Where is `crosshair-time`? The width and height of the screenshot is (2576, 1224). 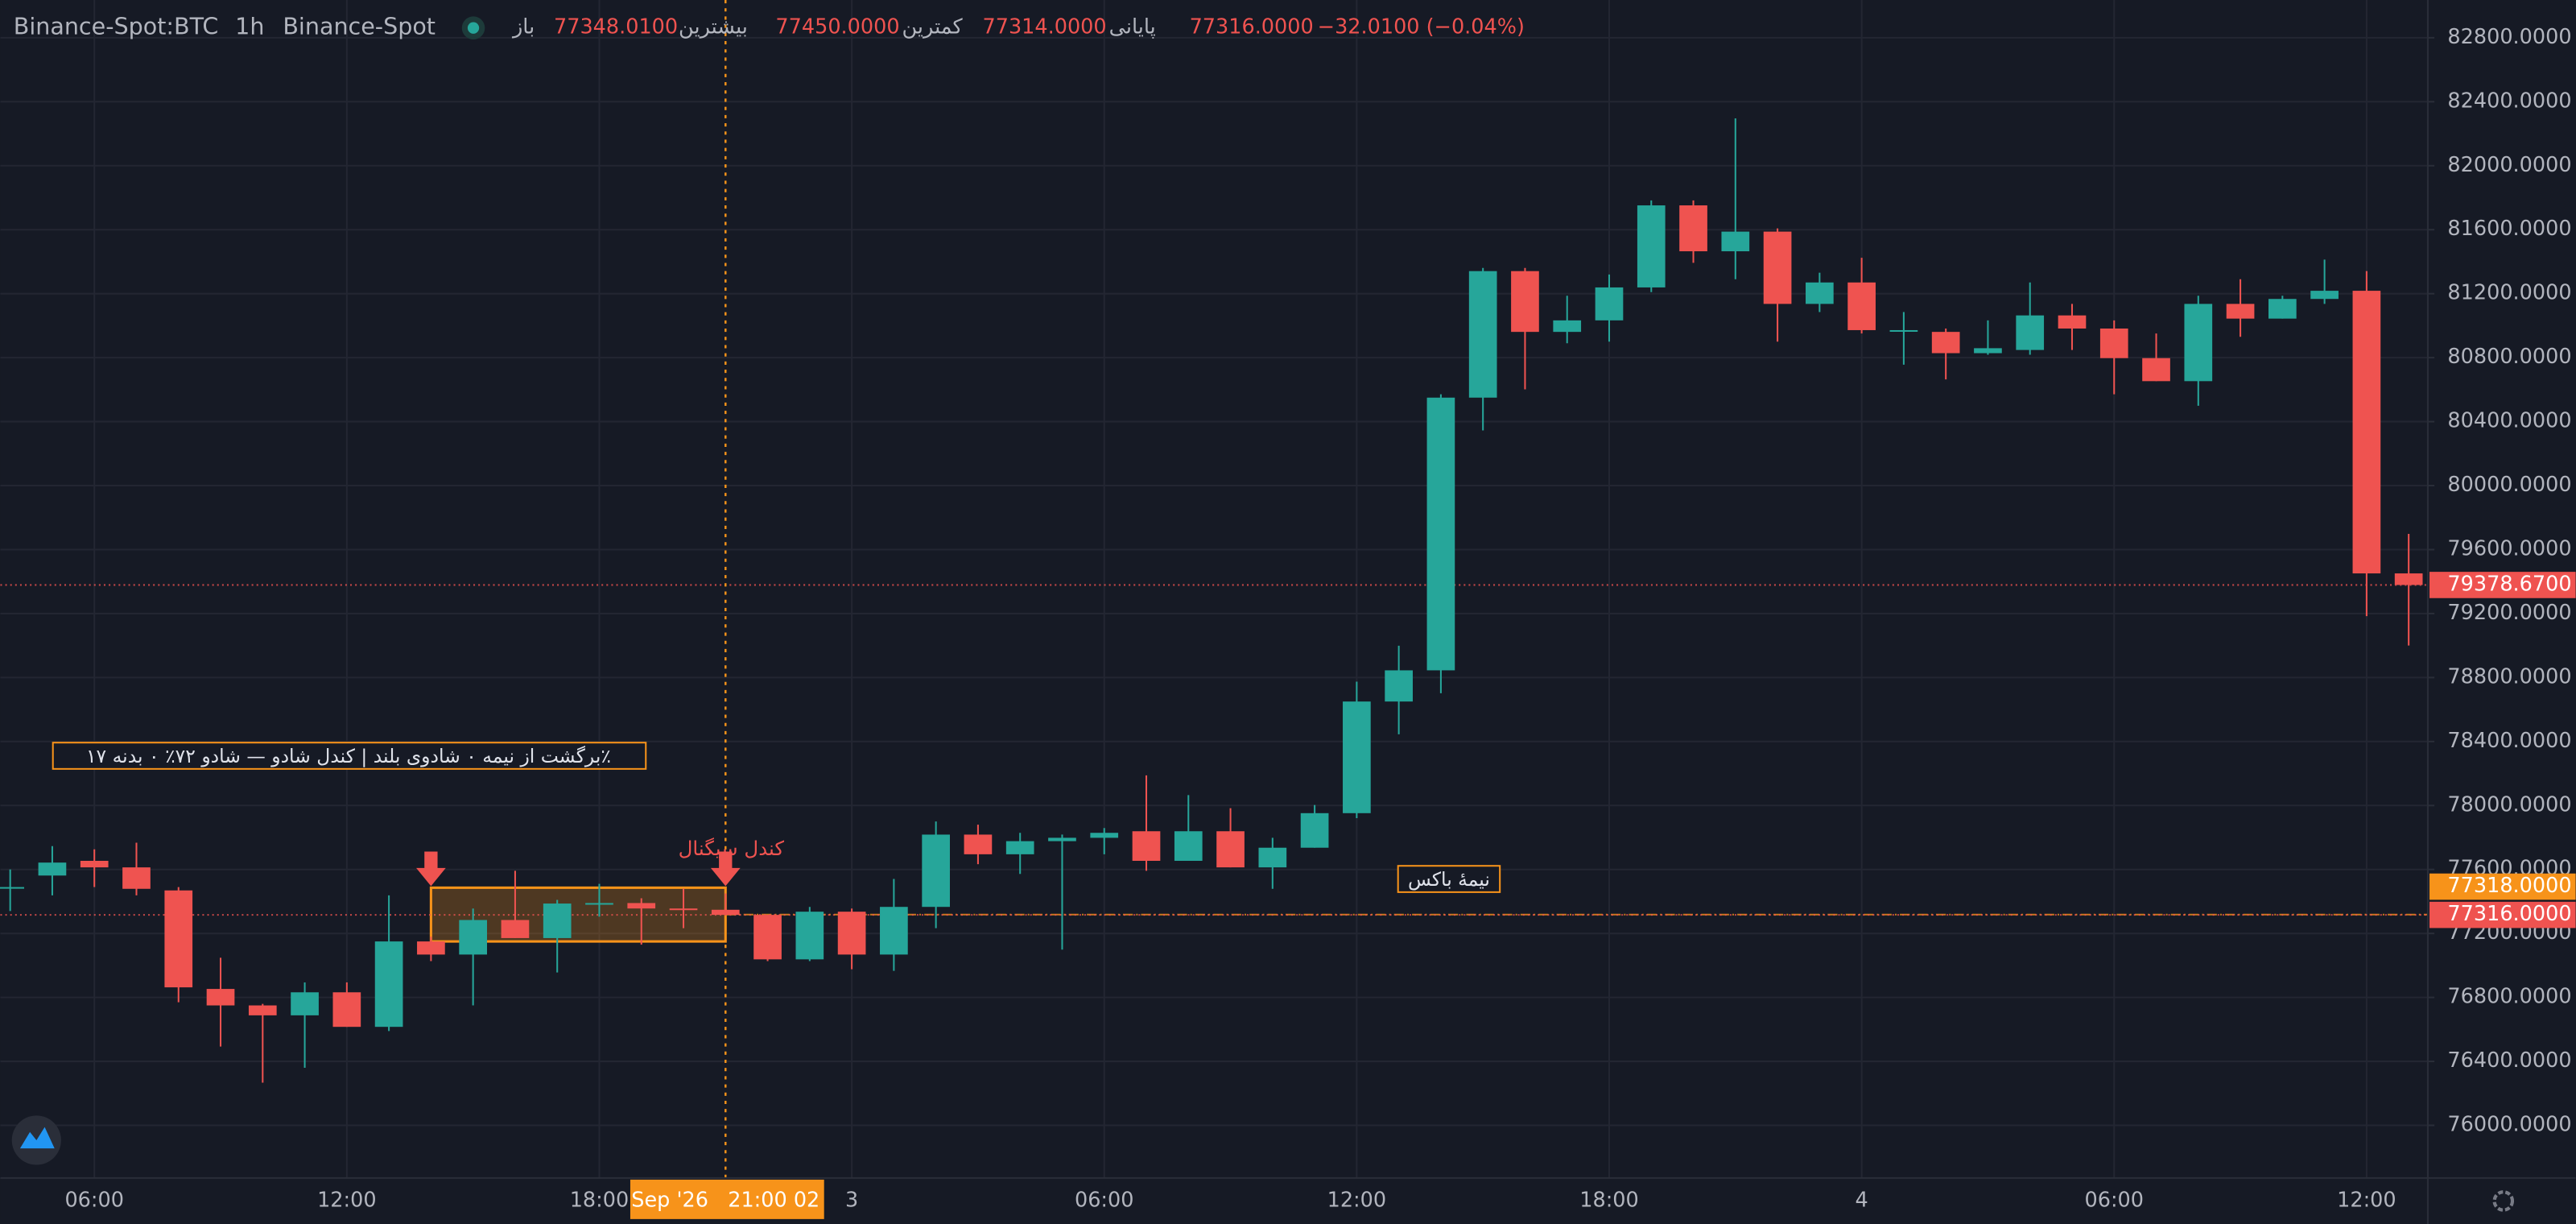
crosshair-time is located at coordinates (727, 1199).